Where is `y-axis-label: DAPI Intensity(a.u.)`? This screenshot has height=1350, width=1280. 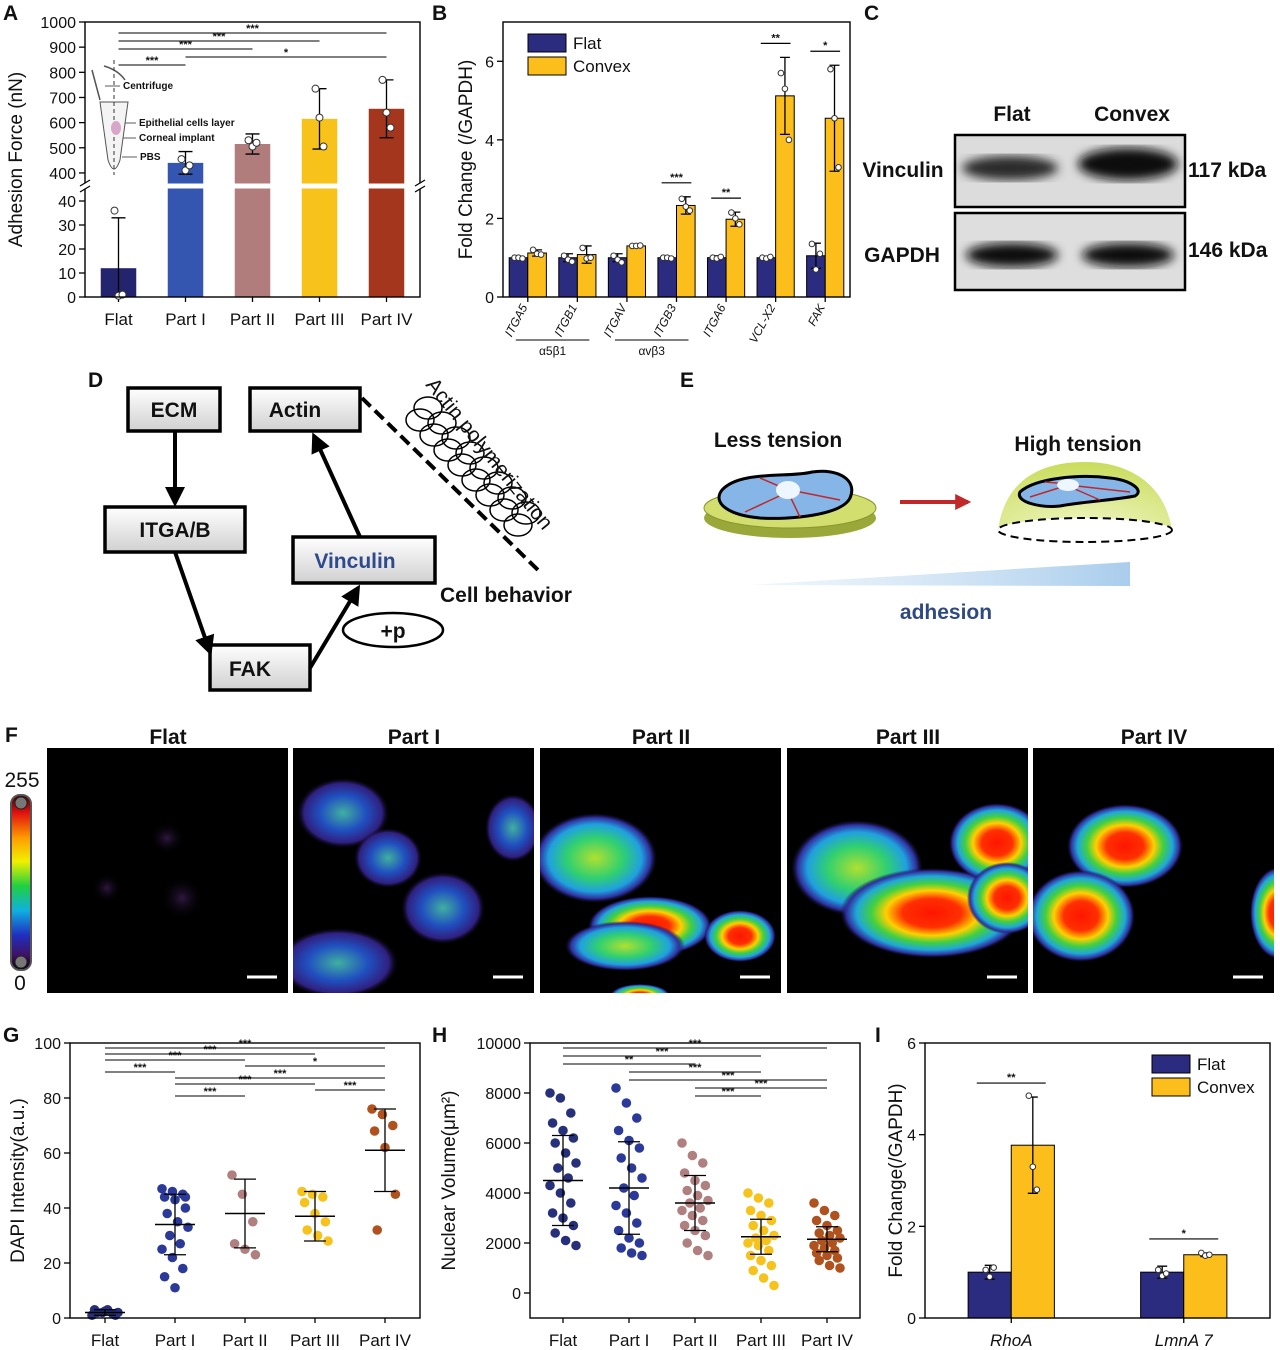 y-axis-label: DAPI Intensity(a.u.) is located at coordinates (18, 1180).